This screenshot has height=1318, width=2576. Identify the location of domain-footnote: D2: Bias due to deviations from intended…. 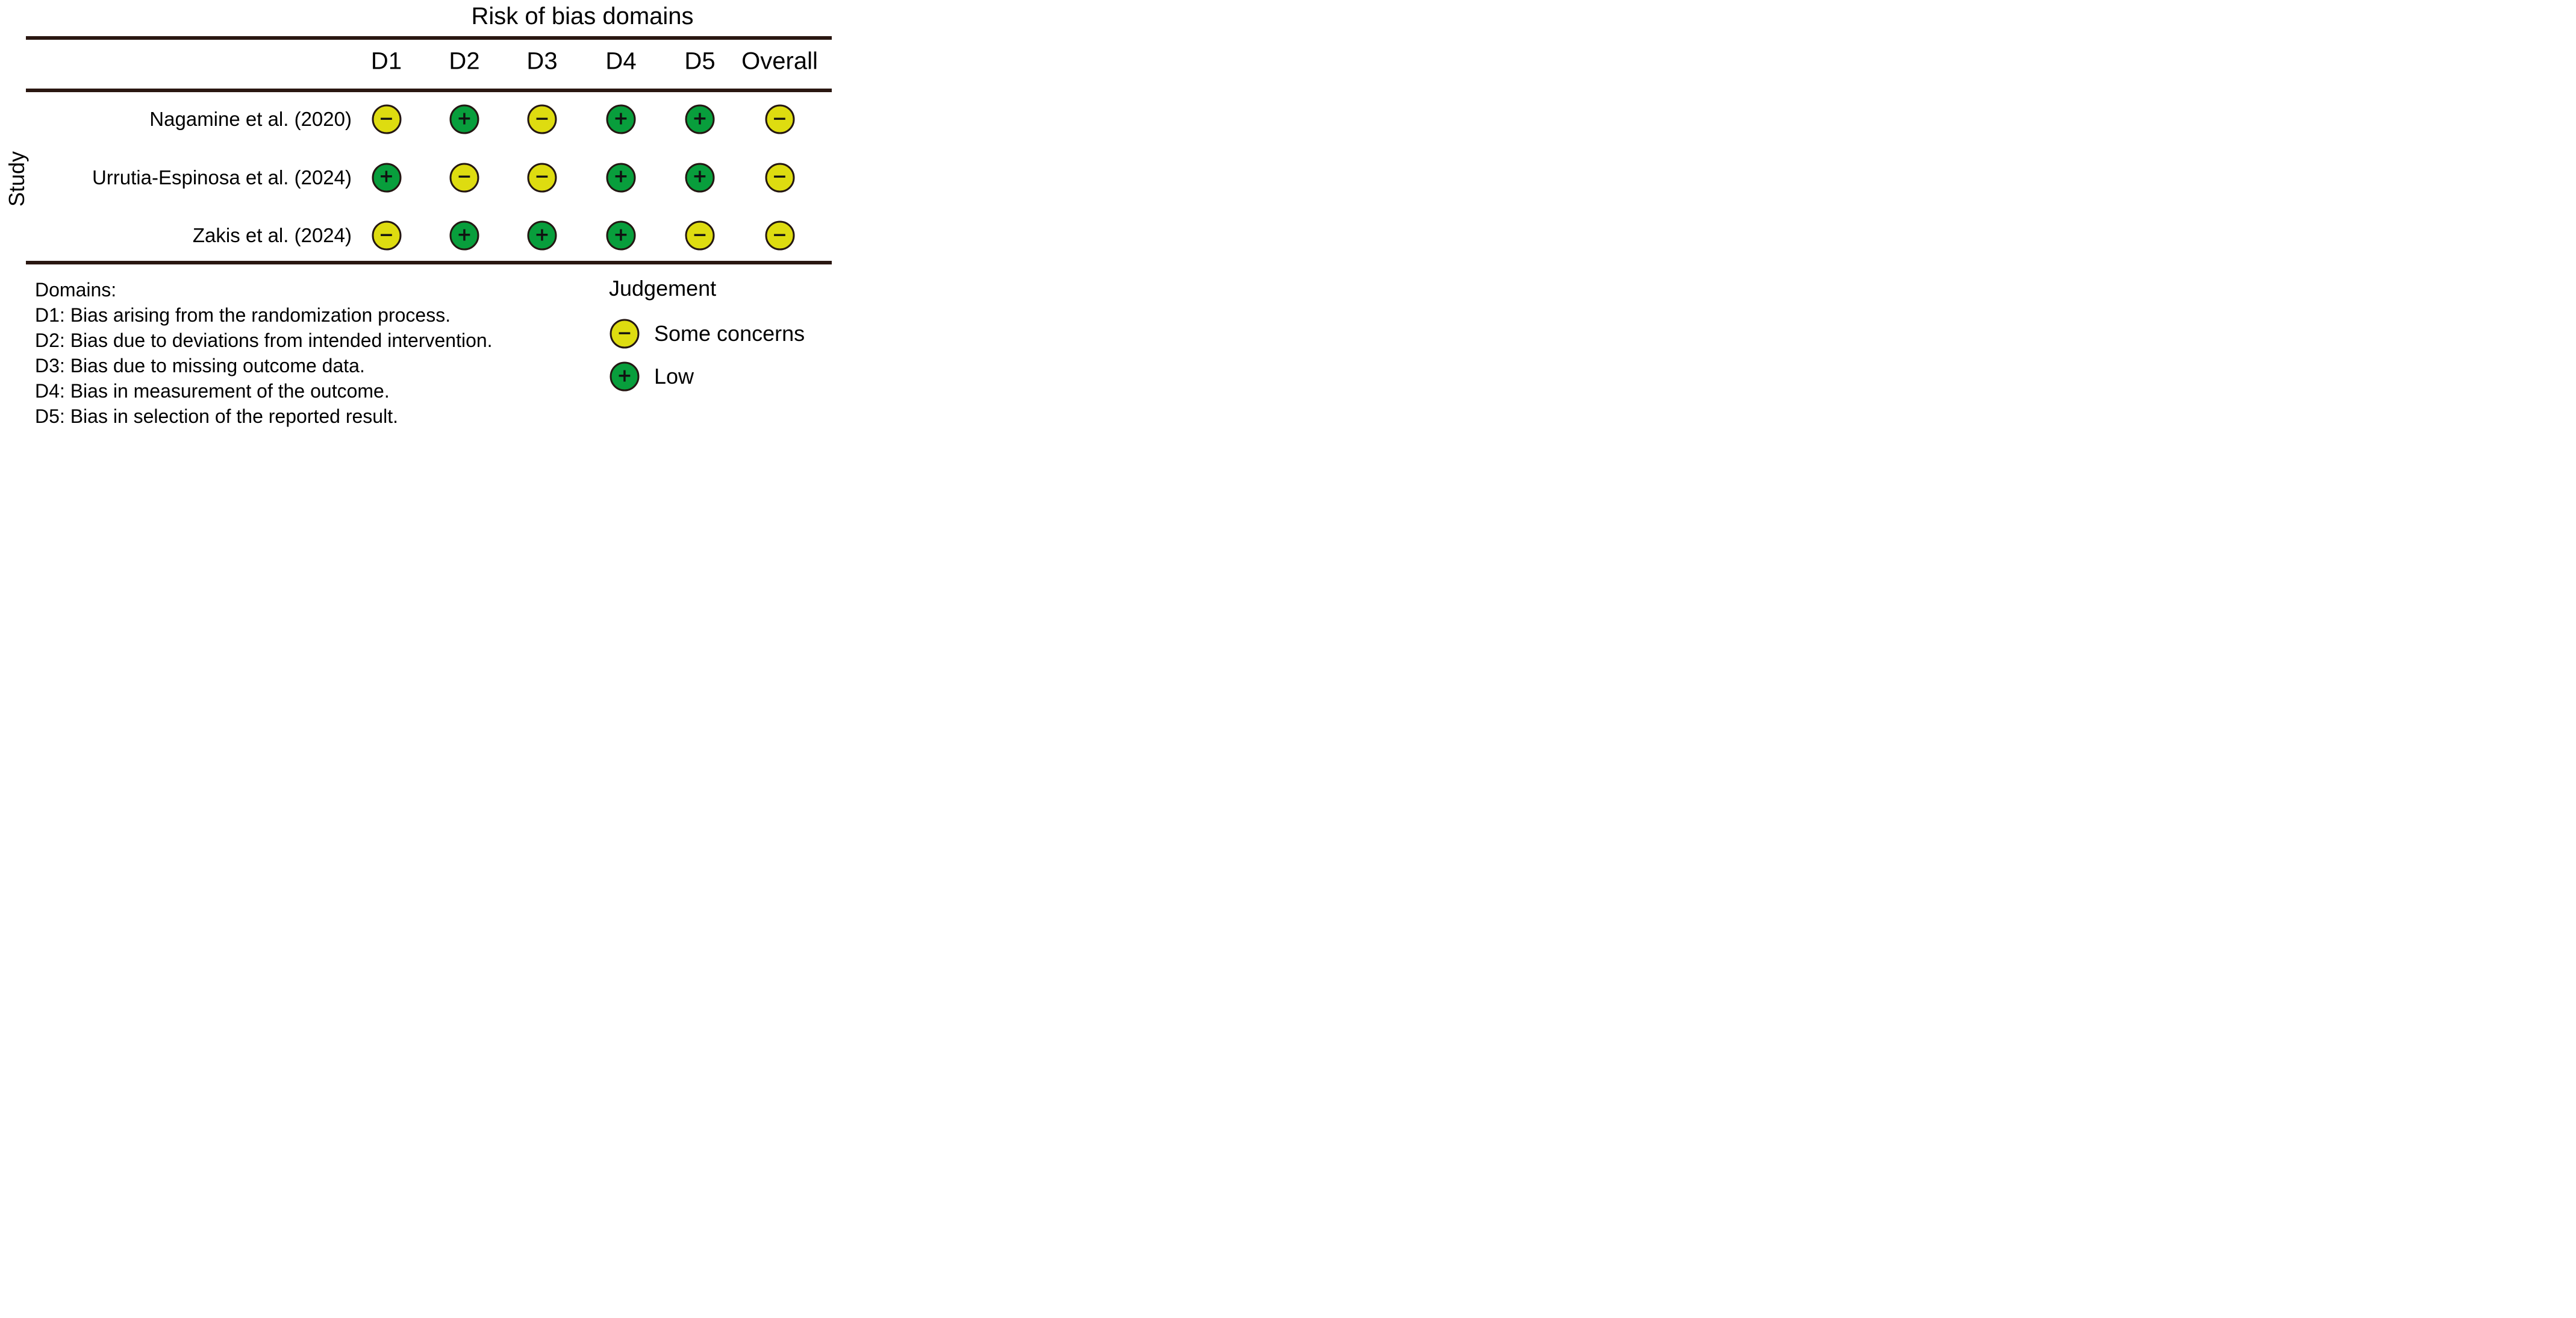
(264, 340).